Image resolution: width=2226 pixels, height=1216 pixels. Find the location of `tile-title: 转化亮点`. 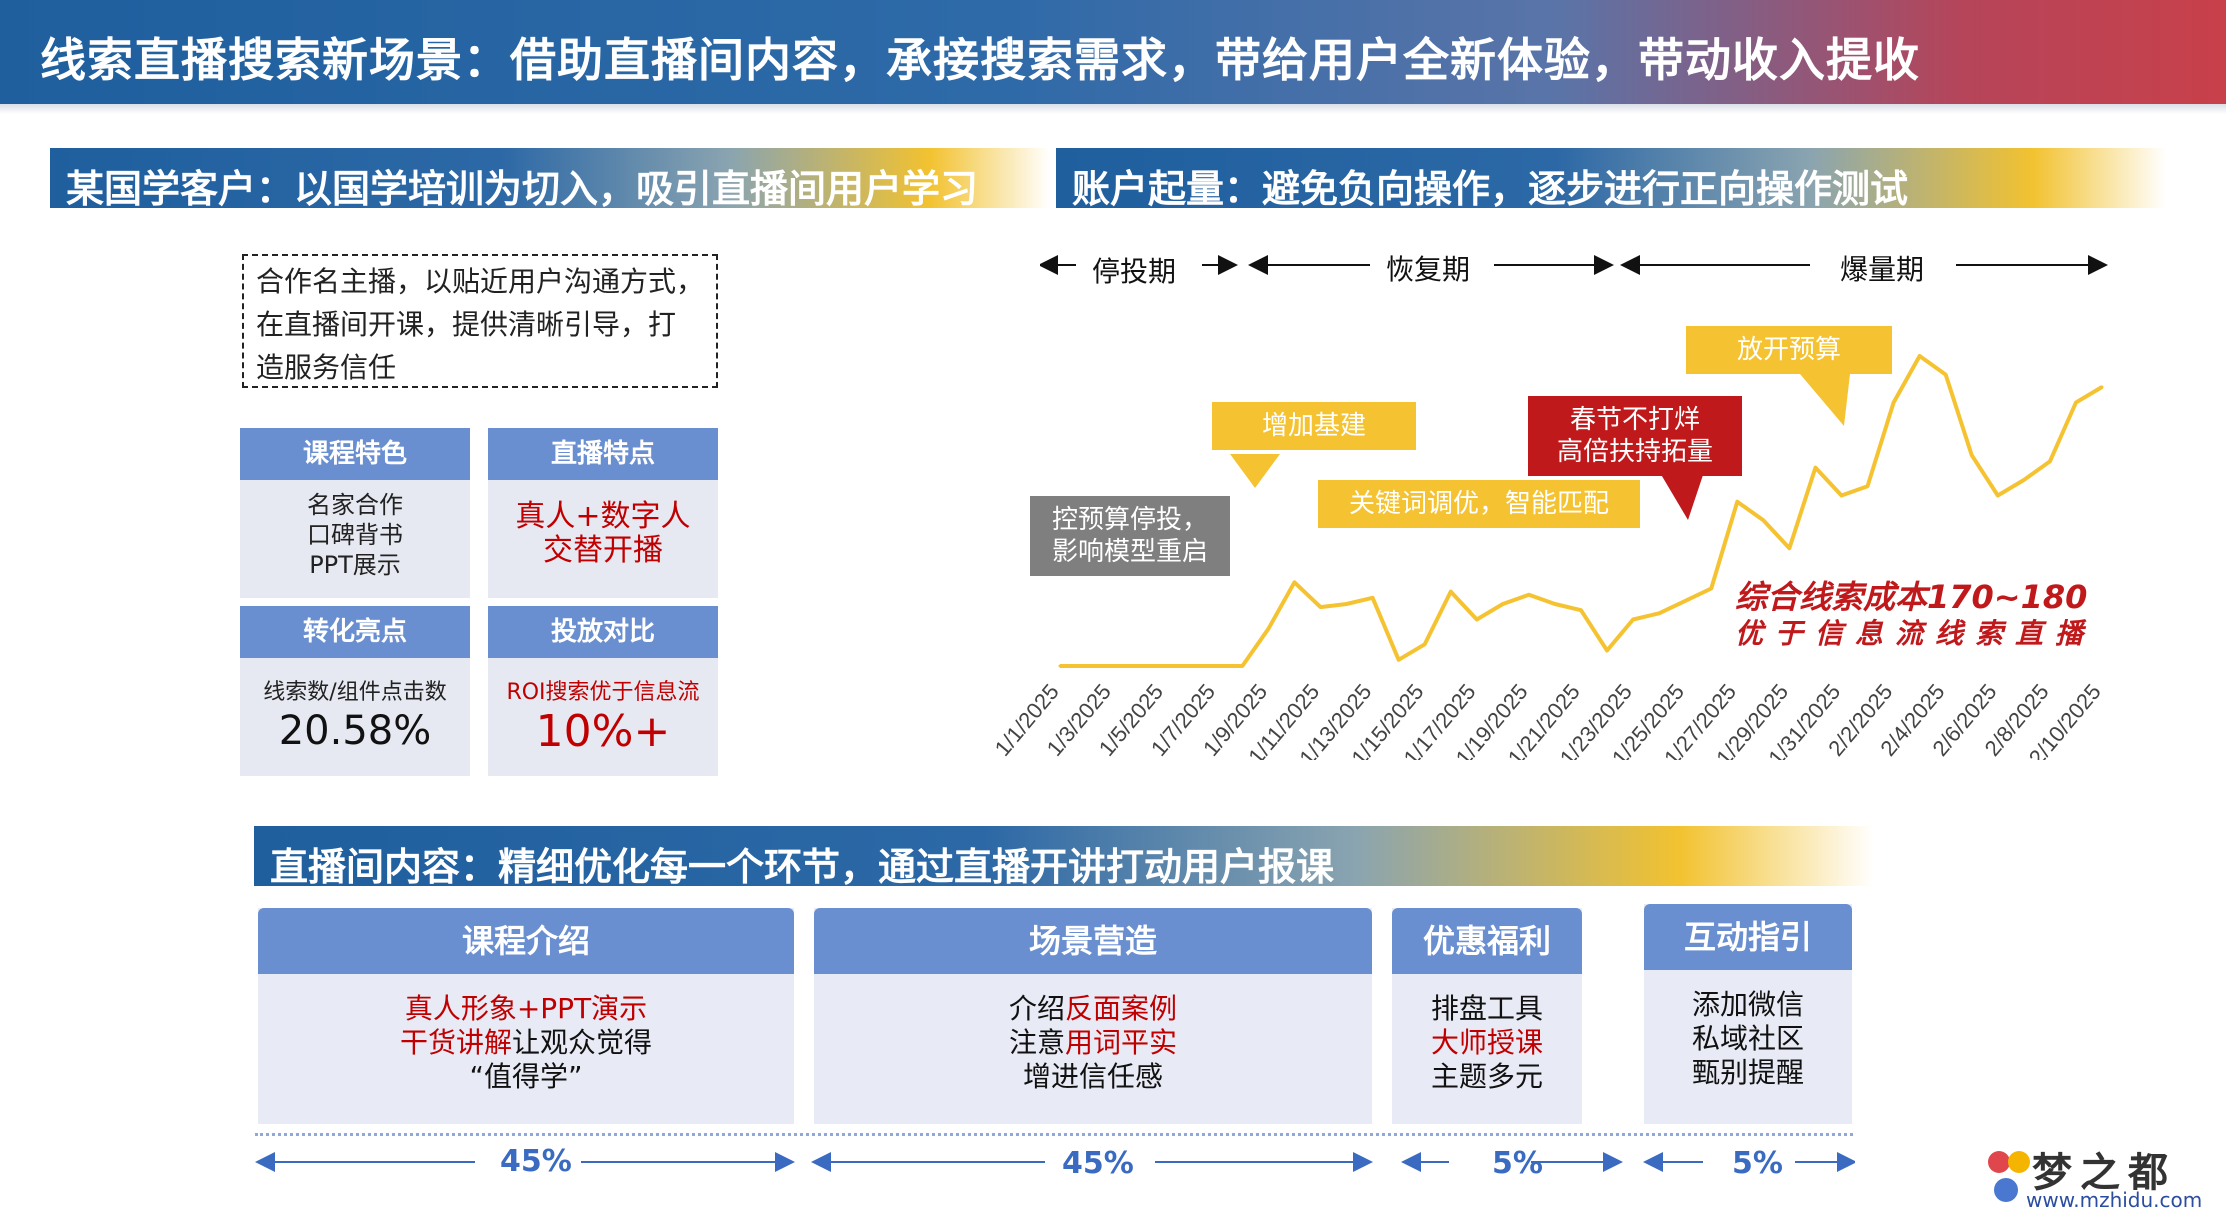

tile-title: 转化亮点 is located at coordinates (355, 632).